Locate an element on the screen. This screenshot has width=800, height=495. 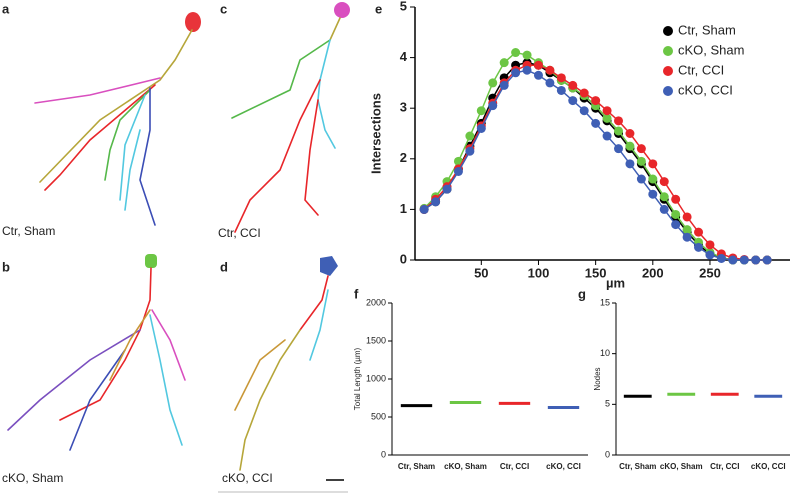
y-axis-label: Total Length (µm) is located at coordinates (357, 378).